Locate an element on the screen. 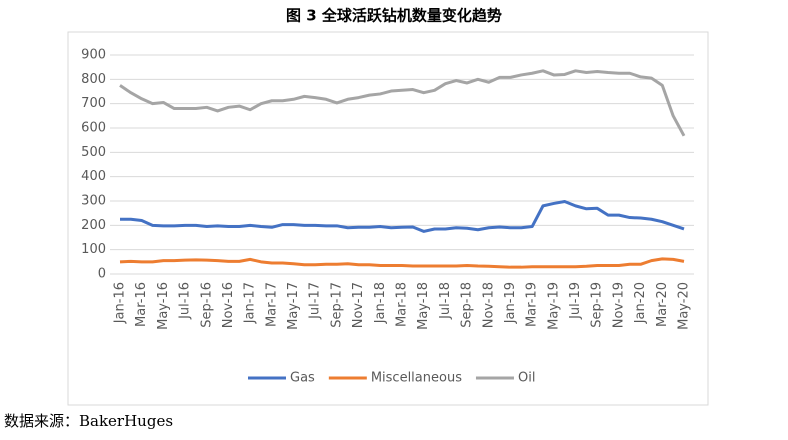 The height and width of the screenshot is (440, 788). x-tick-label: Mar-20 is located at coordinates (662, 304).